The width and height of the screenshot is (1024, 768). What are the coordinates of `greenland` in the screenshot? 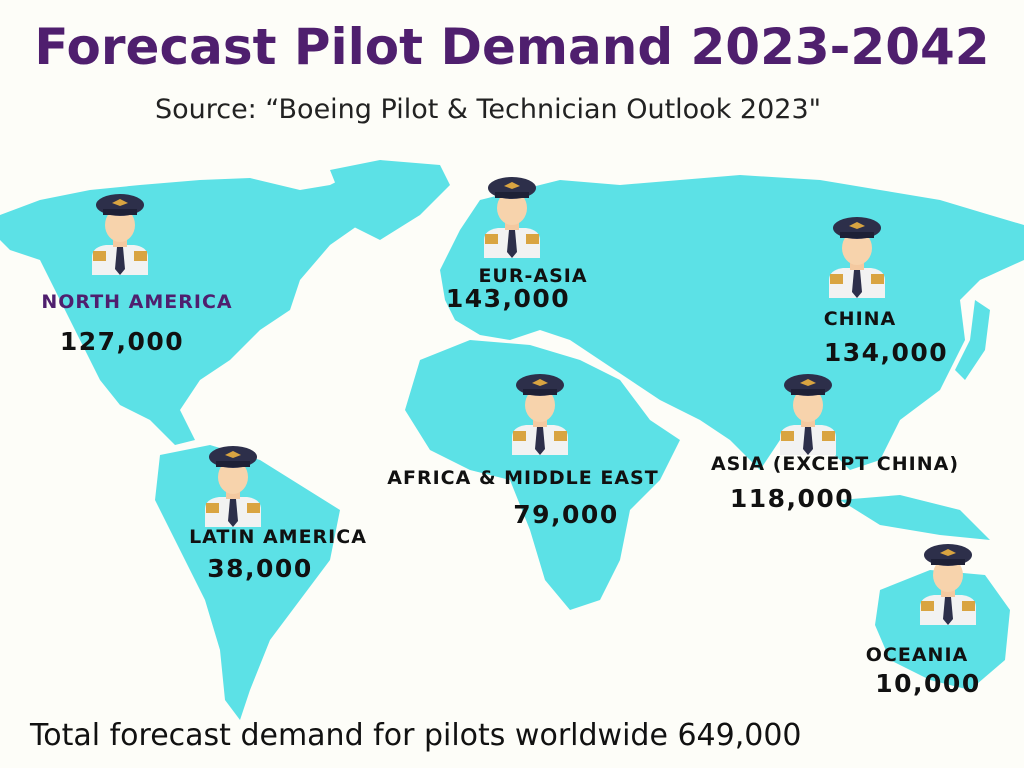 It's located at (390, 200).